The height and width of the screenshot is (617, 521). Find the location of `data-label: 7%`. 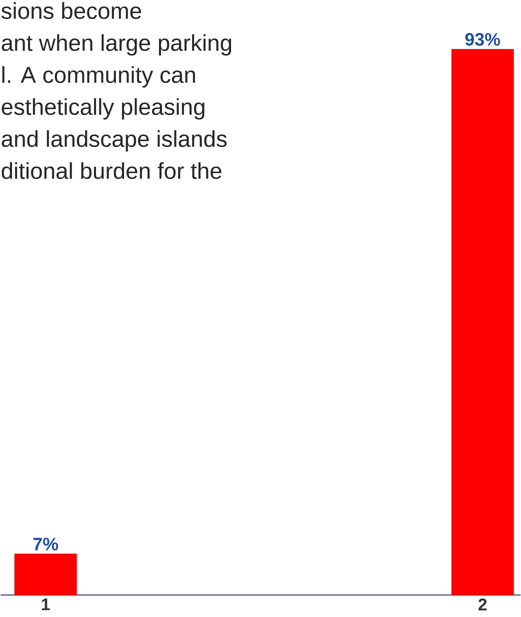

data-label: 7% is located at coordinates (45, 544).